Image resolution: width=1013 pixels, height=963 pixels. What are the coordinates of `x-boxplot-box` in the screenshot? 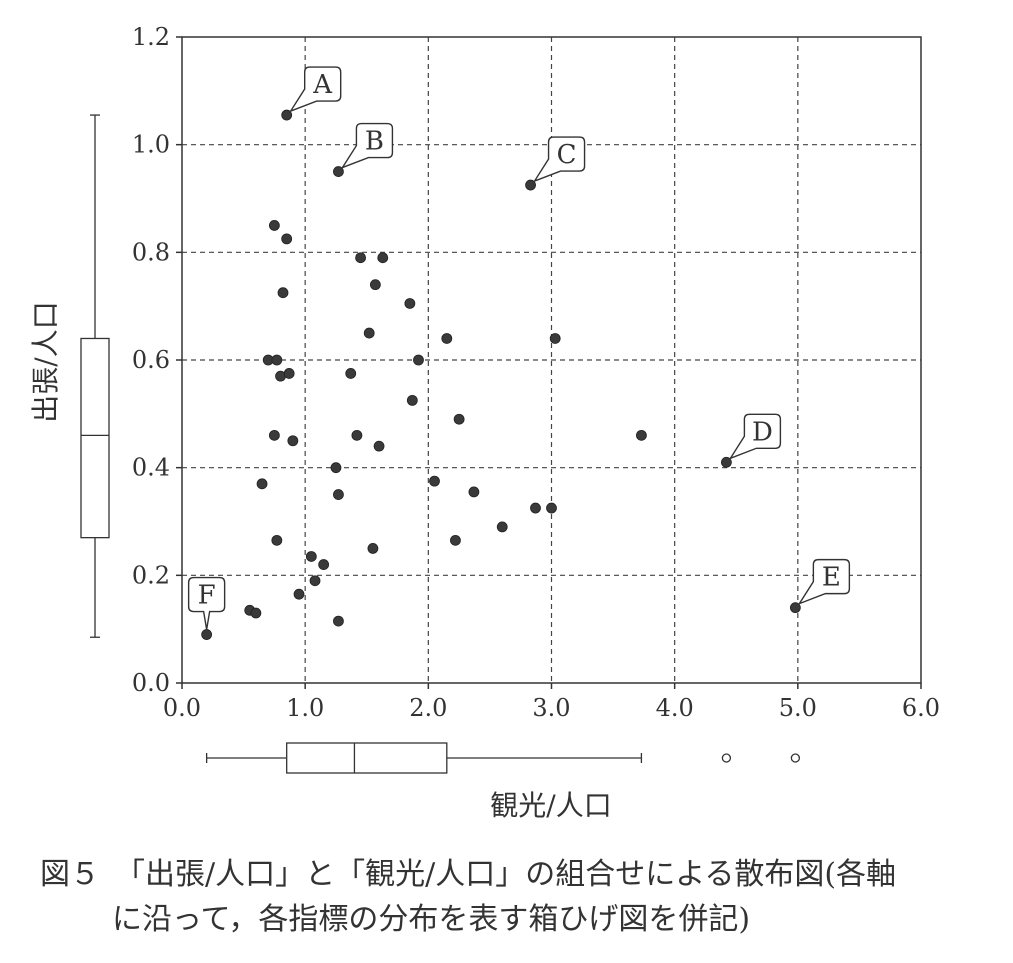 It's located at (367, 758).